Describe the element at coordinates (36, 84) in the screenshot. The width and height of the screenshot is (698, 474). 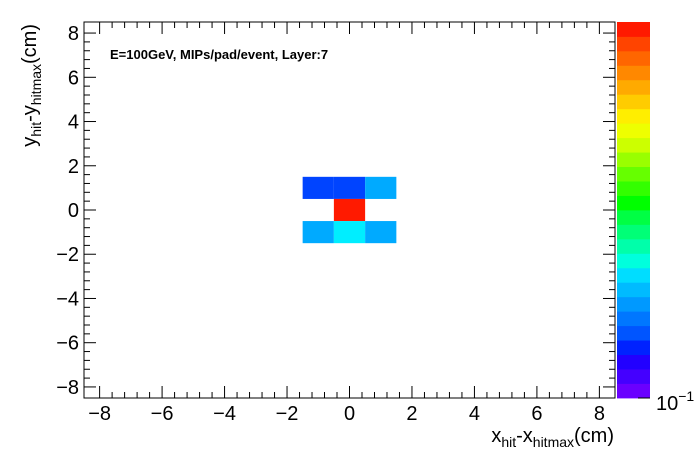
I see `y-axis-title-sub2: hitmax` at that location.